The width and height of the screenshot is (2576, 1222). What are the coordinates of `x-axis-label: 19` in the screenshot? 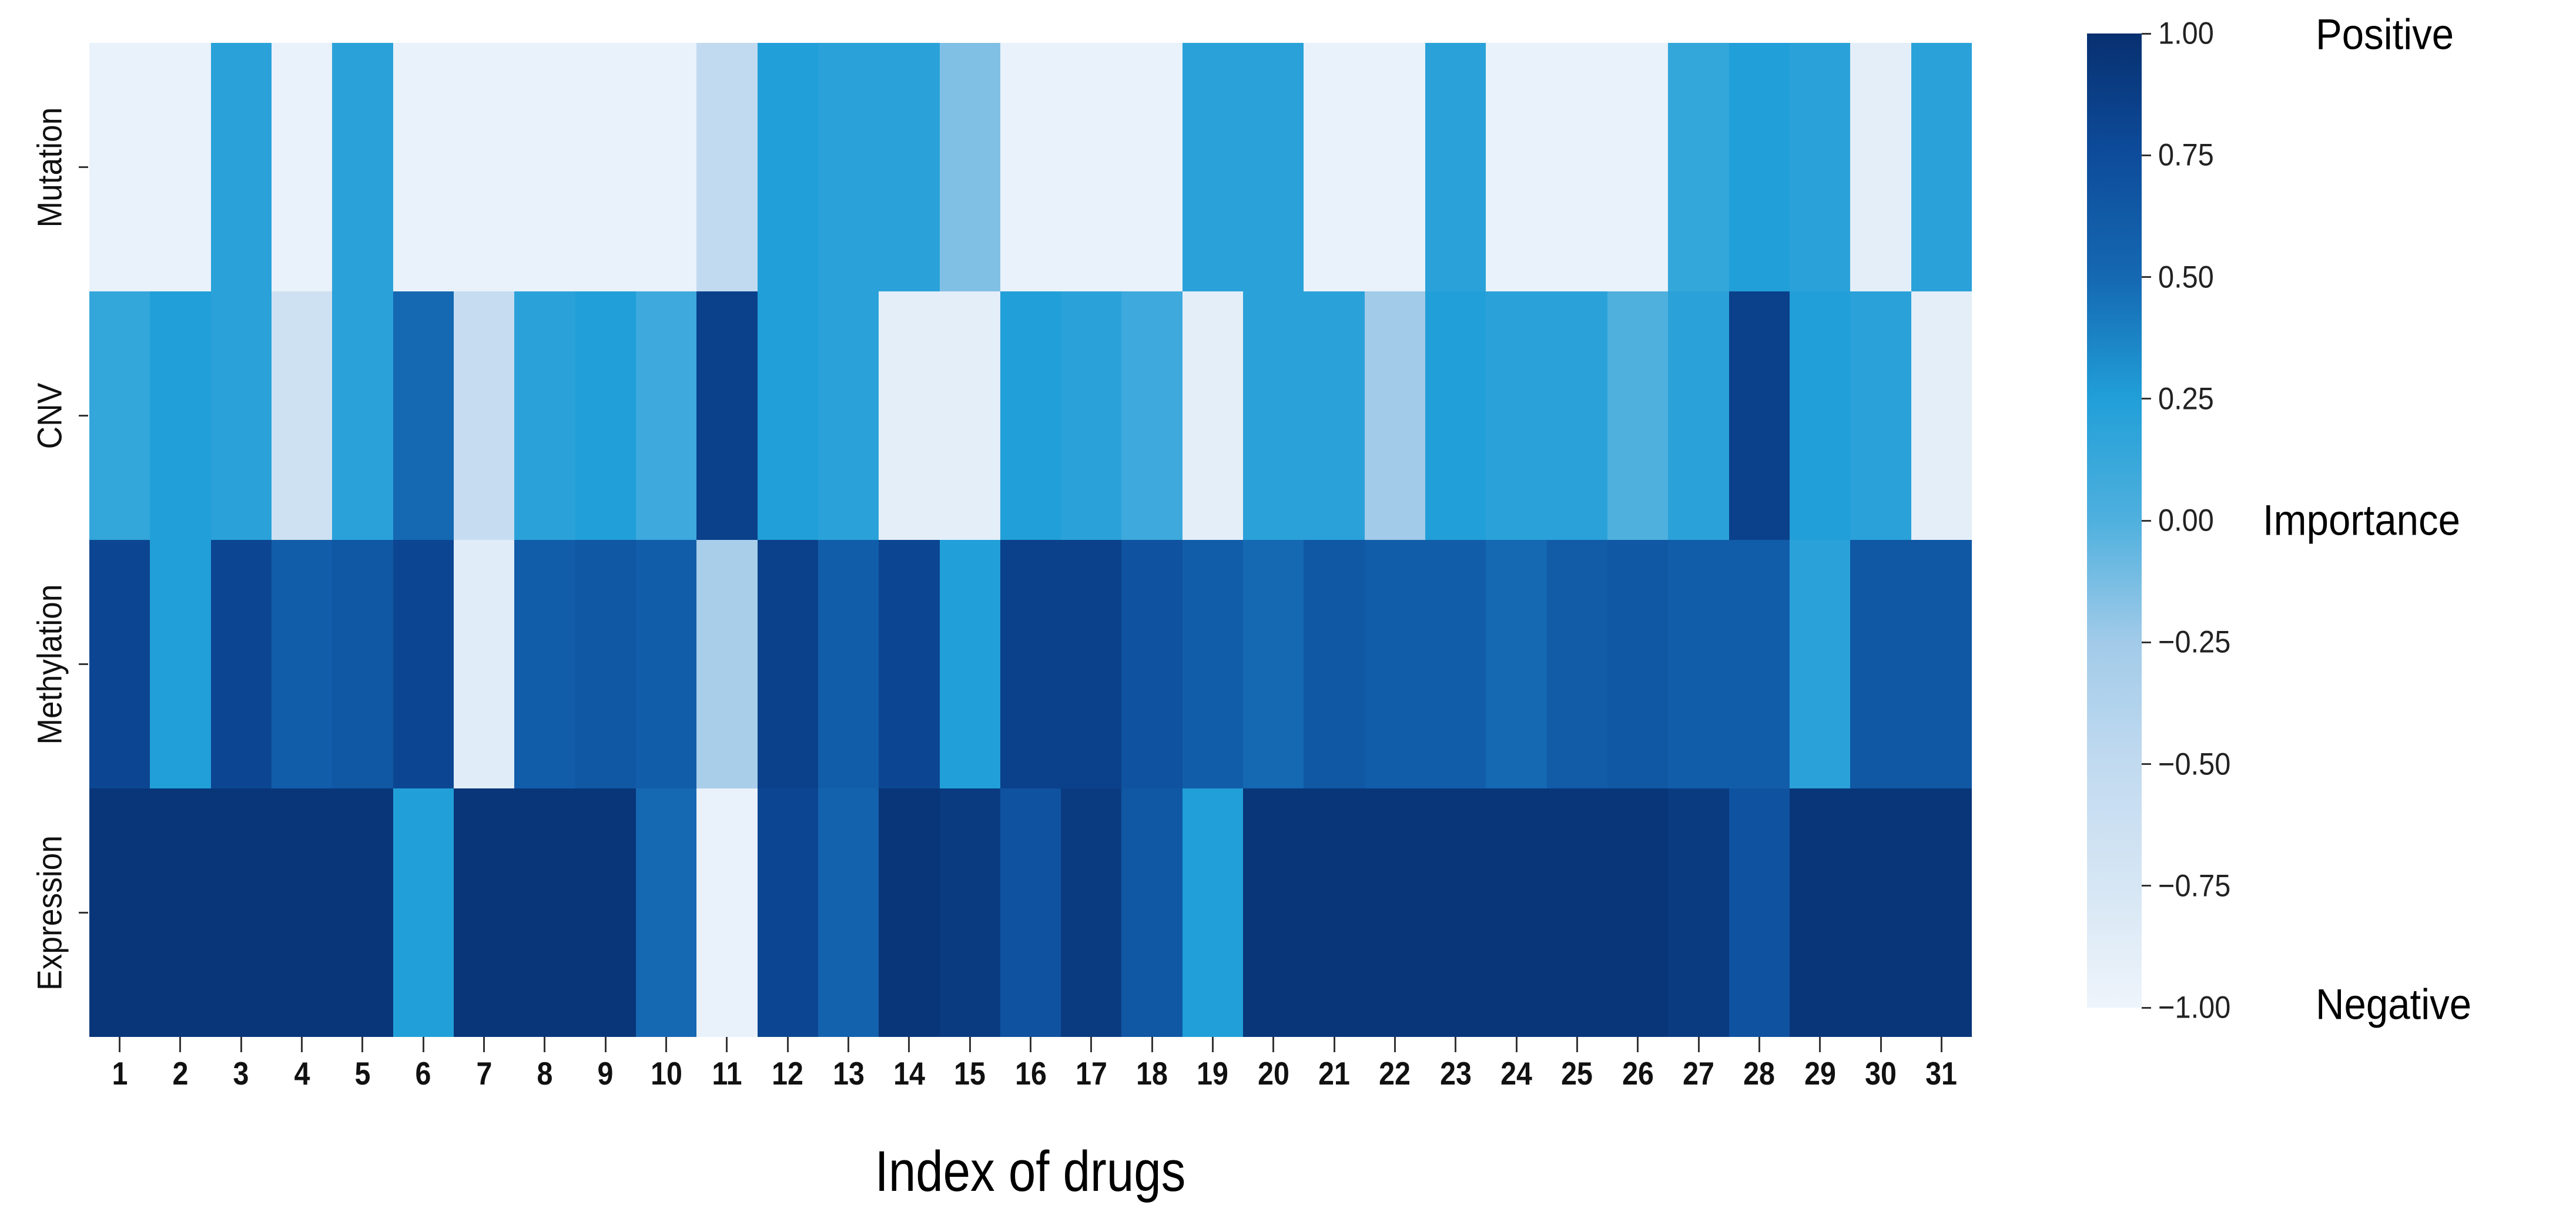 It's located at (1213, 1073).